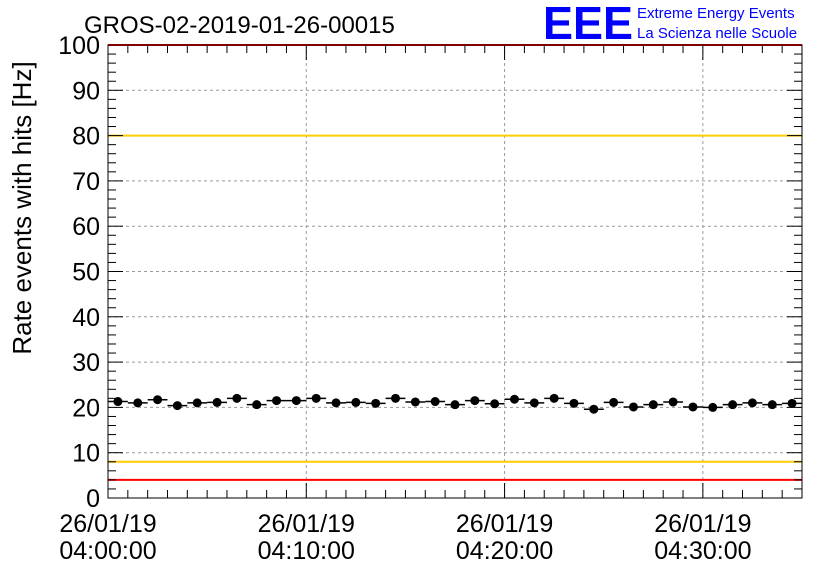 This screenshot has height=572, width=836. I want to click on y-tick-label: 100, so click(79, 46).